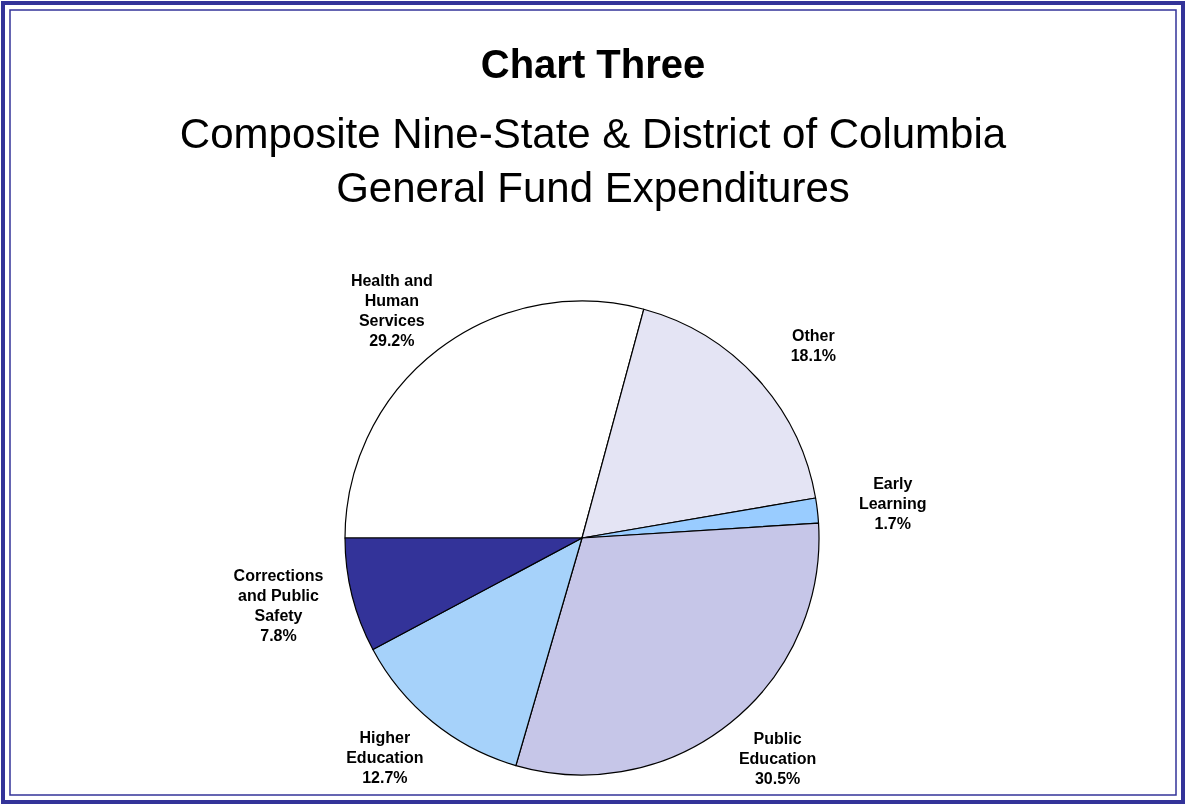  Describe the element at coordinates (777, 749) in the screenshot. I see `slice-label: Public Education` at that location.